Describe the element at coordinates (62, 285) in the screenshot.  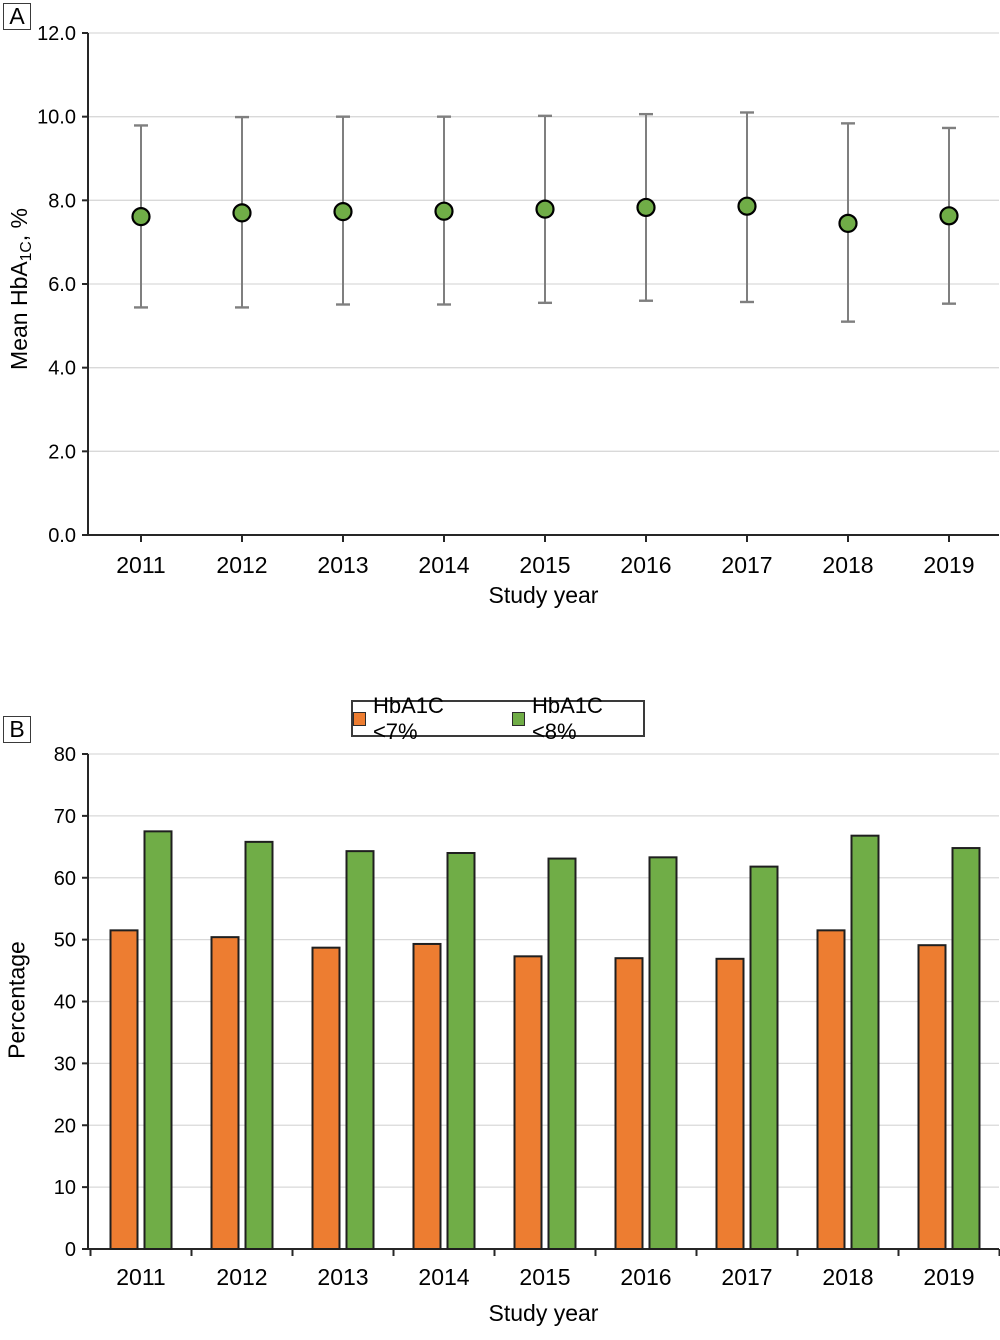
I see `y-tick-label-a: 6.0` at that location.